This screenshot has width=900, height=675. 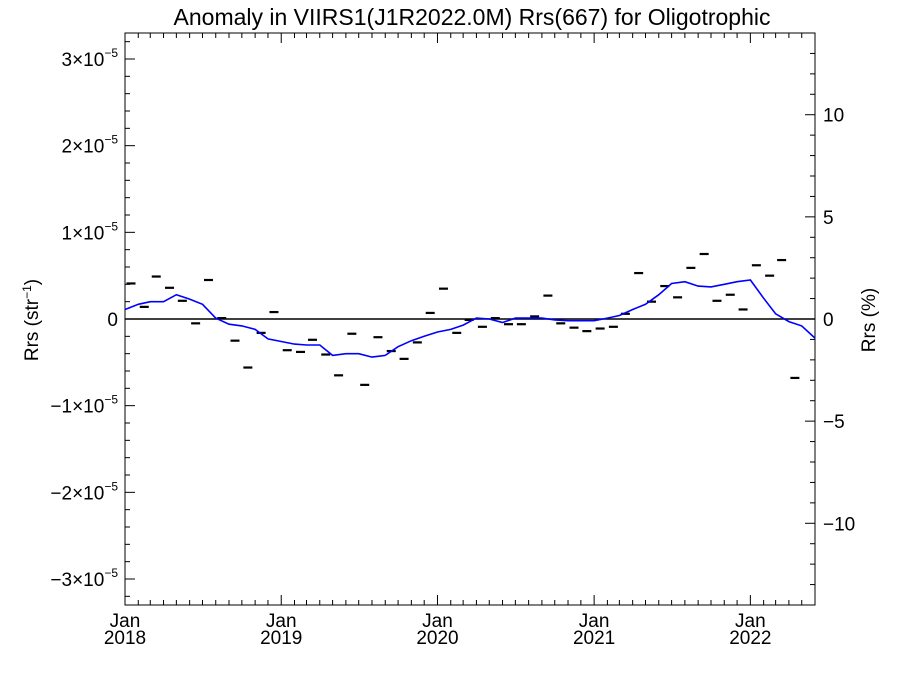 What do you see at coordinates (834, 422) in the screenshot?
I see `y-right-tick-label: −5` at bounding box center [834, 422].